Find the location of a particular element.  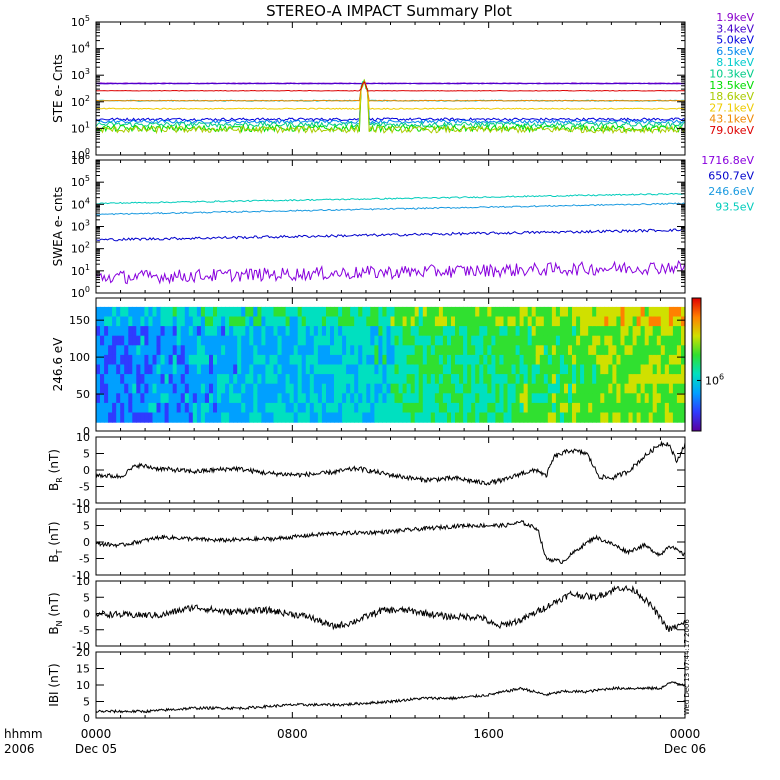

legend-entry: 43.1keV is located at coordinates (731, 119).